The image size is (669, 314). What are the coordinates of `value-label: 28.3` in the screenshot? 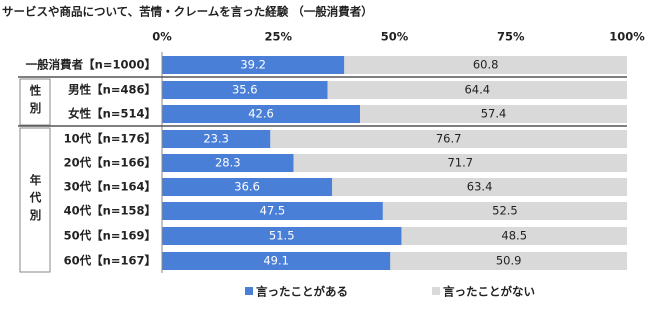 It's located at (228, 163).